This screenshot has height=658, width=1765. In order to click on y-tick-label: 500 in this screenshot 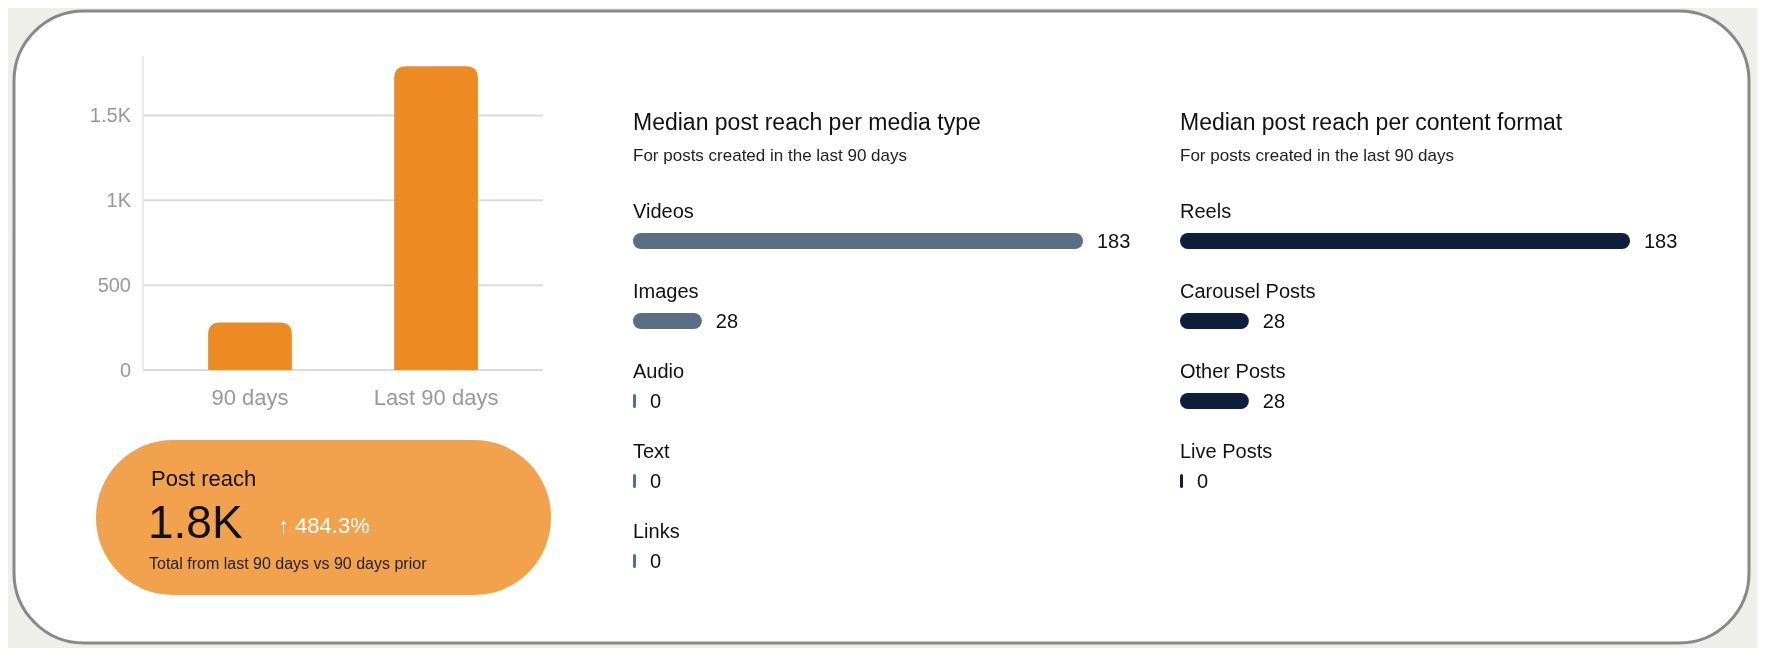, I will do `click(114, 285)`.